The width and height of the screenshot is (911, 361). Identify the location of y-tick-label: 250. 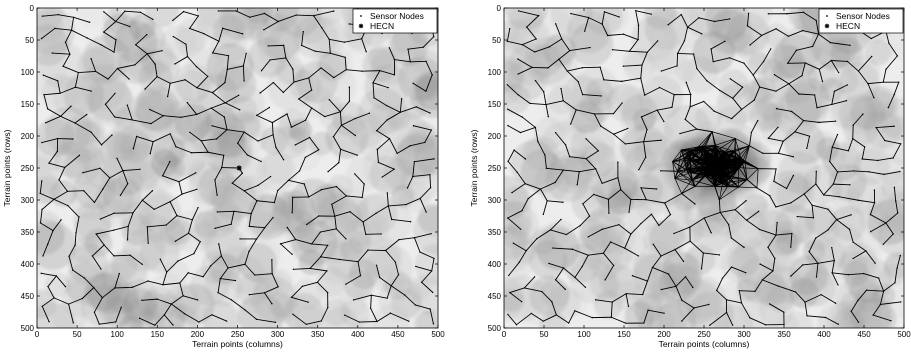
(28, 168).